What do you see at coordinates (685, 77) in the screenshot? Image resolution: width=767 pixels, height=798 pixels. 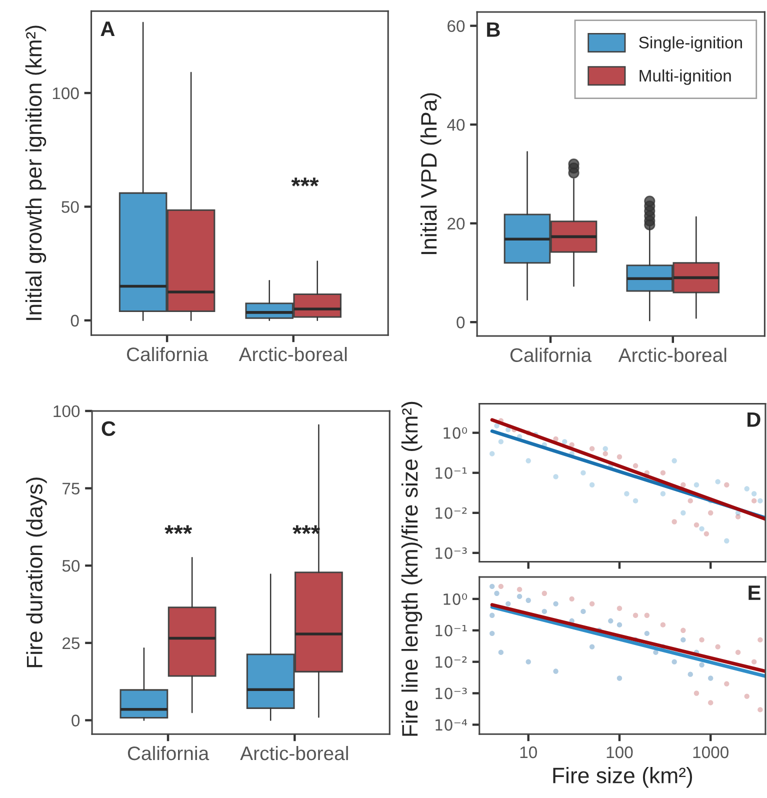 I see `legend-label: Multi-ignition` at bounding box center [685, 77].